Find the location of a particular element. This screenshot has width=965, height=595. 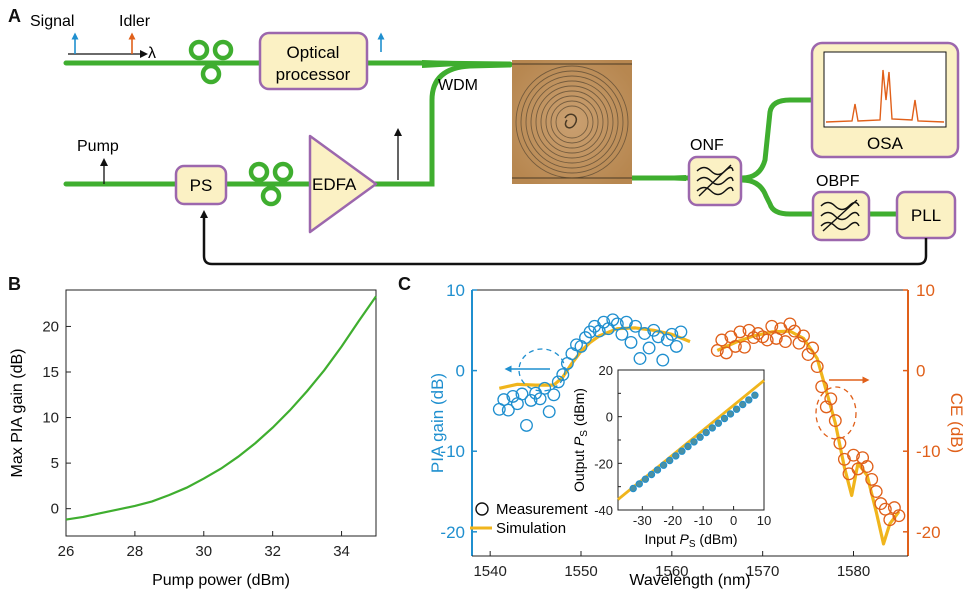

onf-filter-icon is located at coordinates (715, 180).